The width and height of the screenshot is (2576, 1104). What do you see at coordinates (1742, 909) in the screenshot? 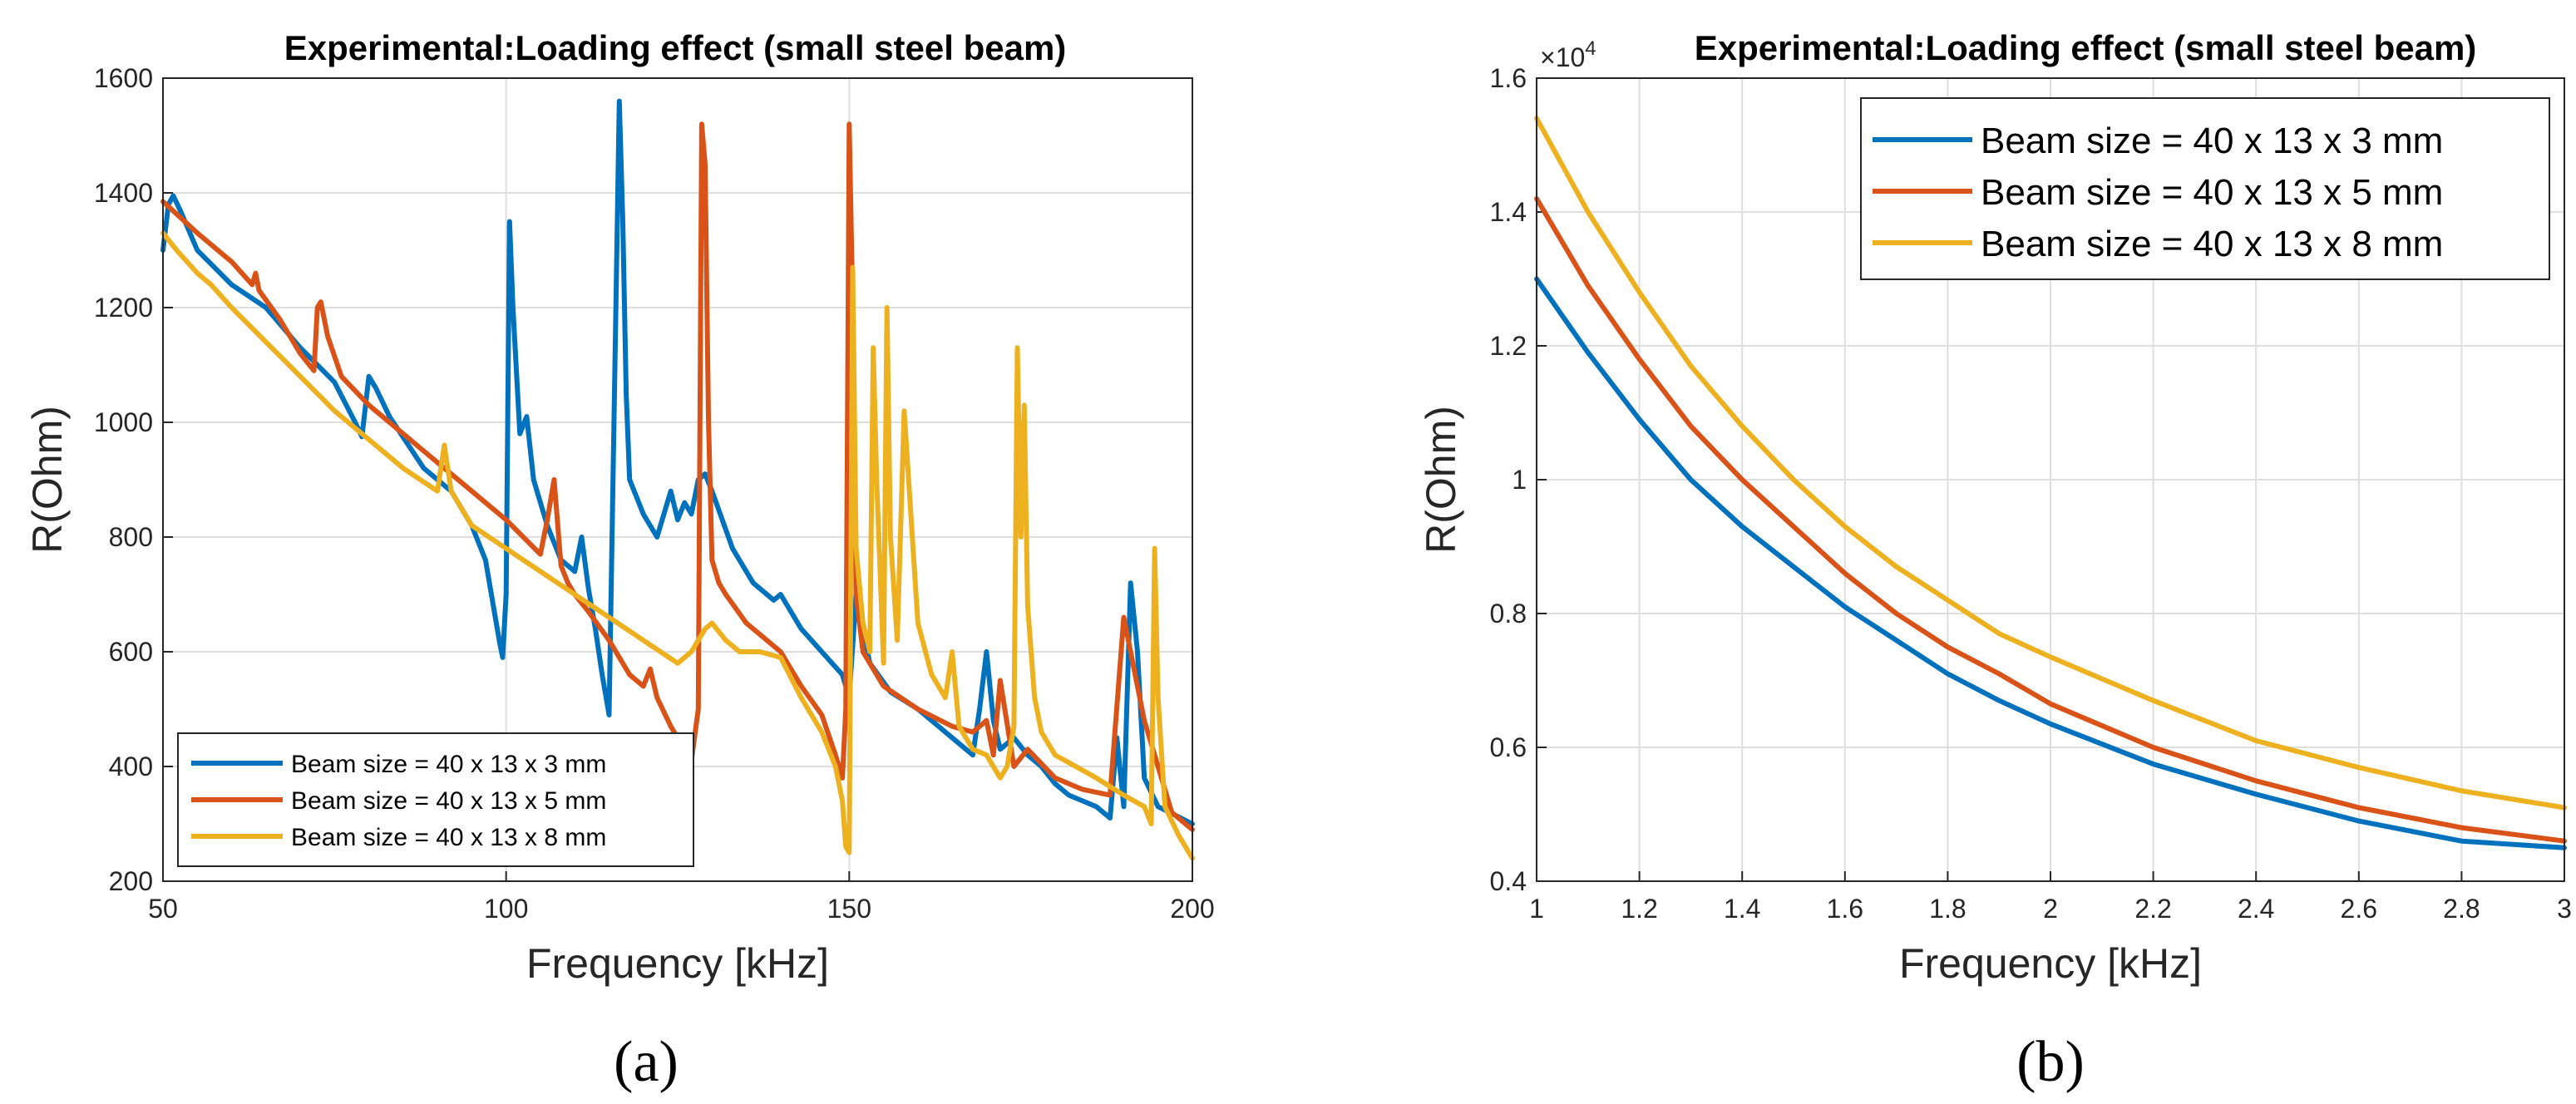
I see `panel-b-xtick-label: 1.4` at bounding box center [1742, 909].